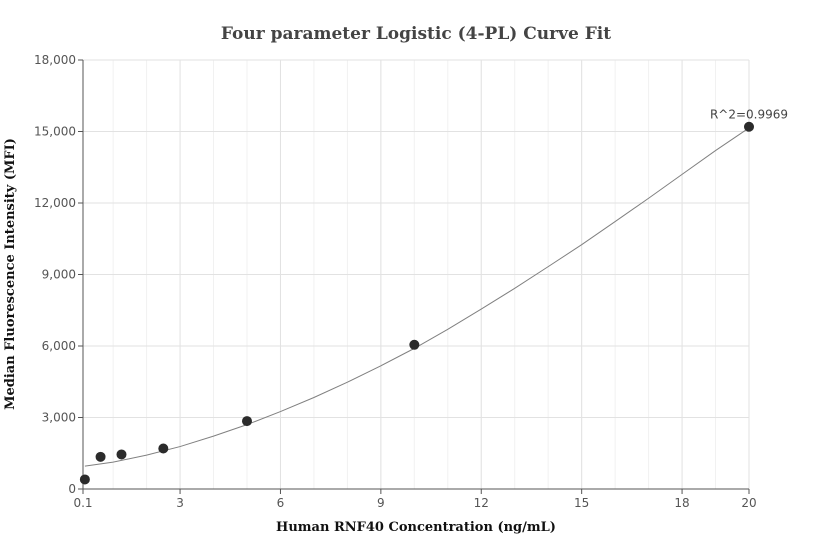  I want to click on y-tick-label: 3,000, so click(59, 418).